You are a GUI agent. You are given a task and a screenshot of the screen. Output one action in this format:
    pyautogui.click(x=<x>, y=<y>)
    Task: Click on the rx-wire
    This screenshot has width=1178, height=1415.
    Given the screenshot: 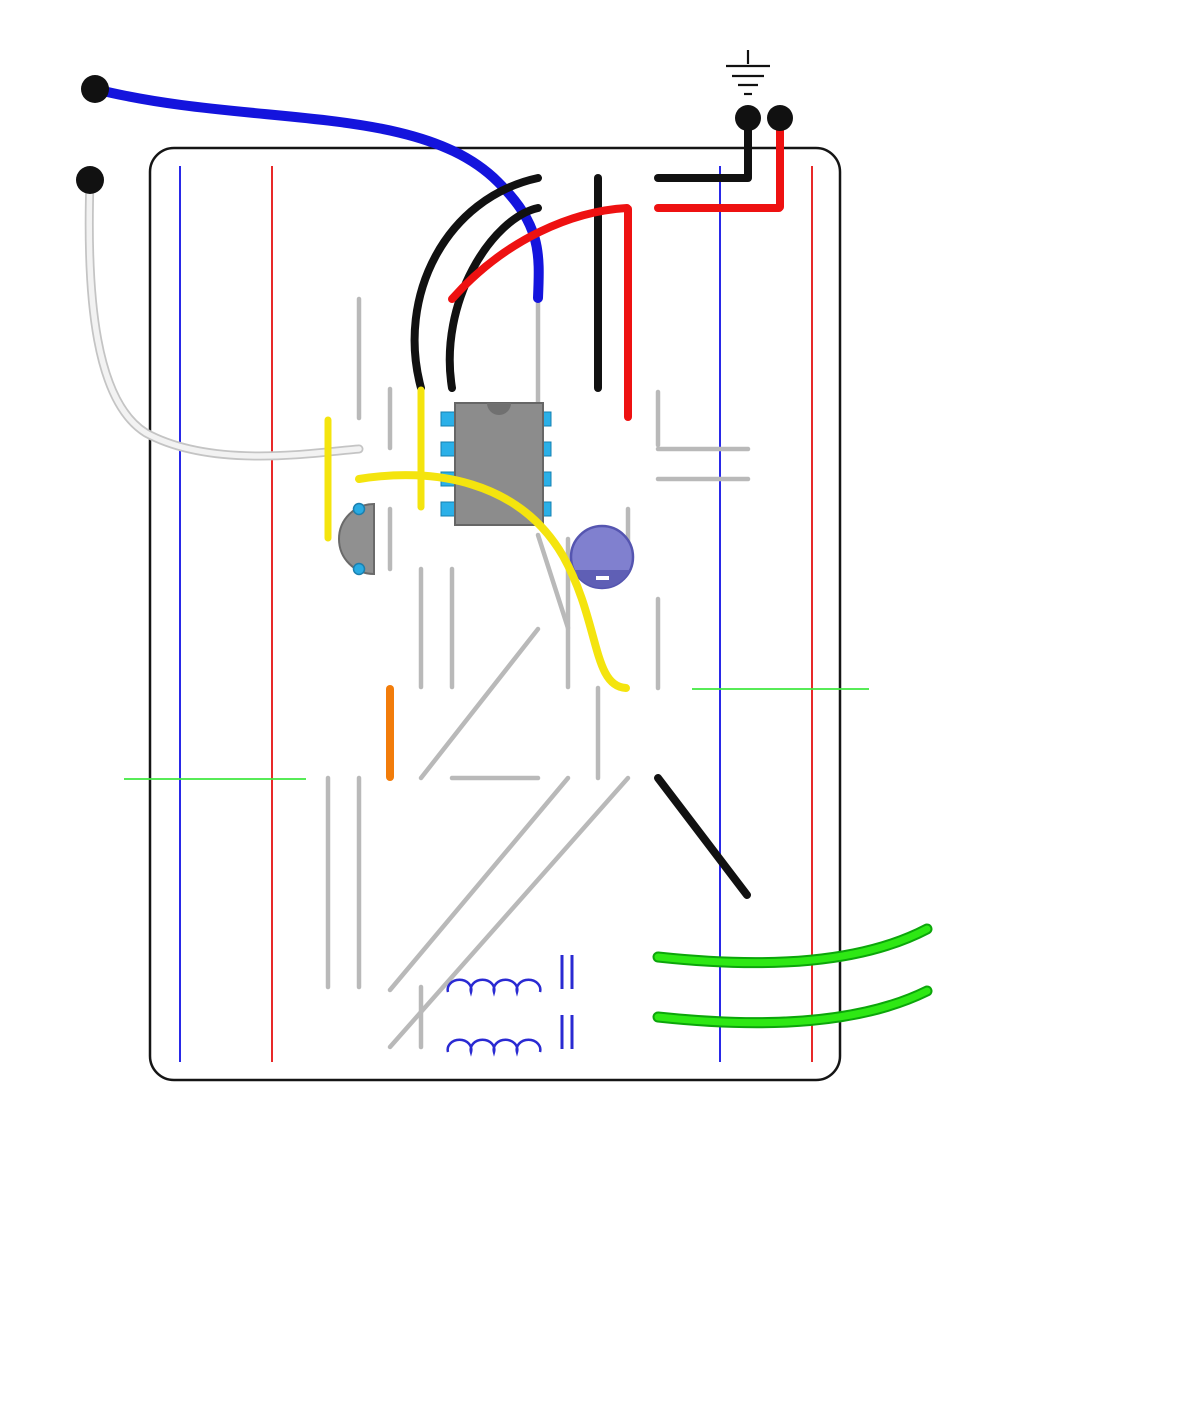 What is the action you would take?
    pyautogui.click(x=317, y=193)
    